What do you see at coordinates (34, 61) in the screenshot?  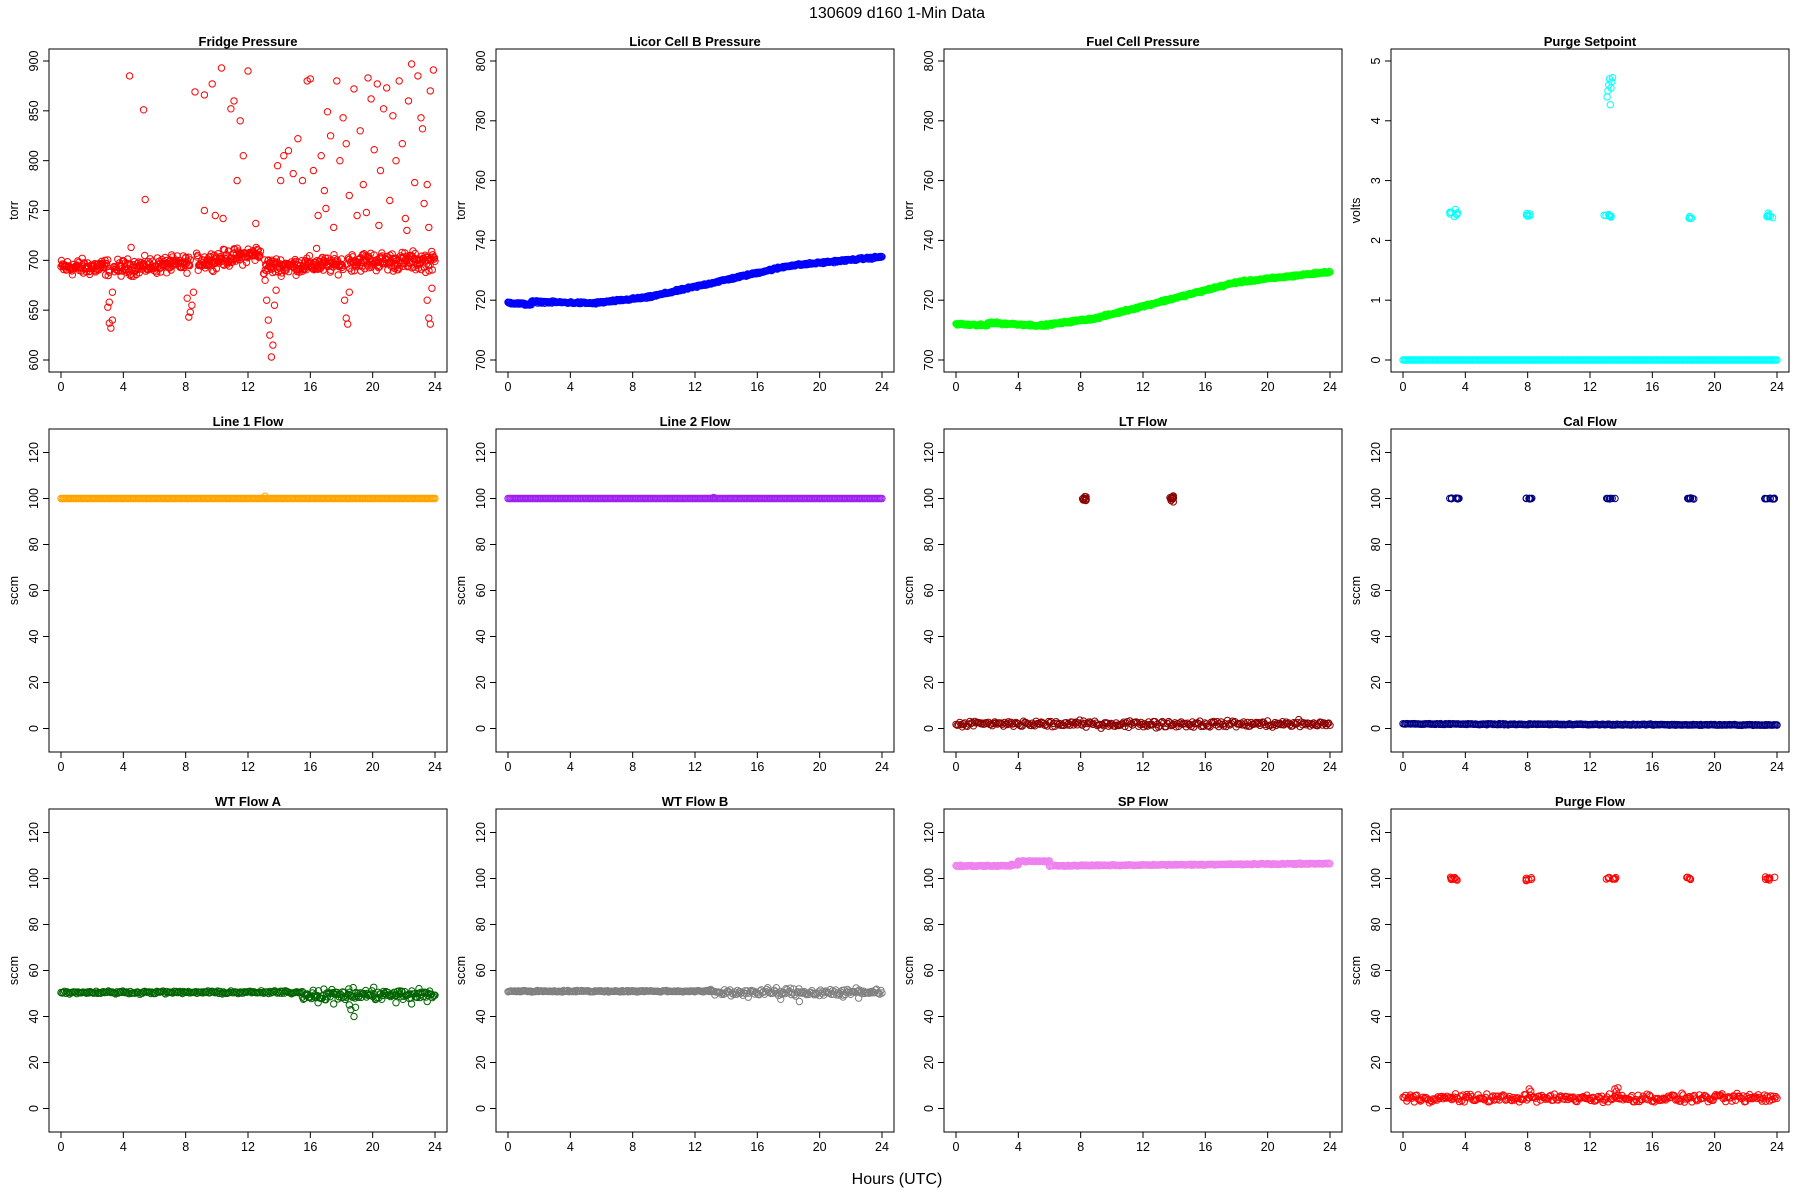 I see `y-tick-label: 900` at bounding box center [34, 61].